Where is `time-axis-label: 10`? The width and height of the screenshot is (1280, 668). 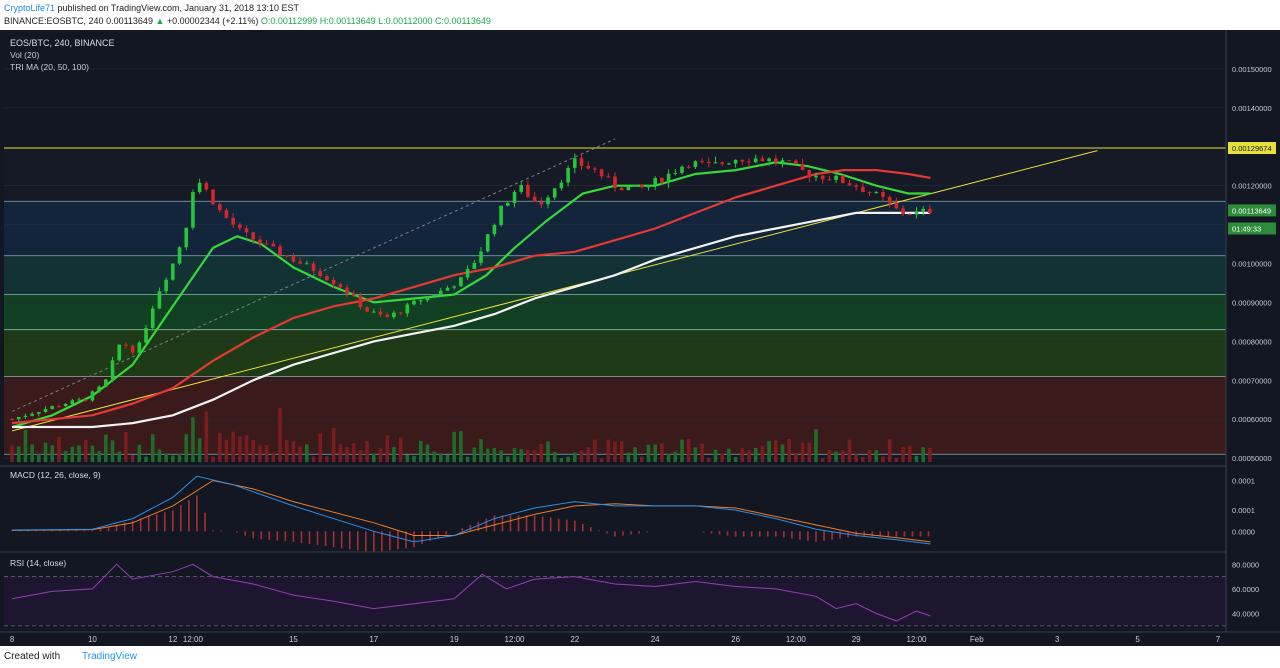
time-axis-label: 10 is located at coordinates (92, 639).